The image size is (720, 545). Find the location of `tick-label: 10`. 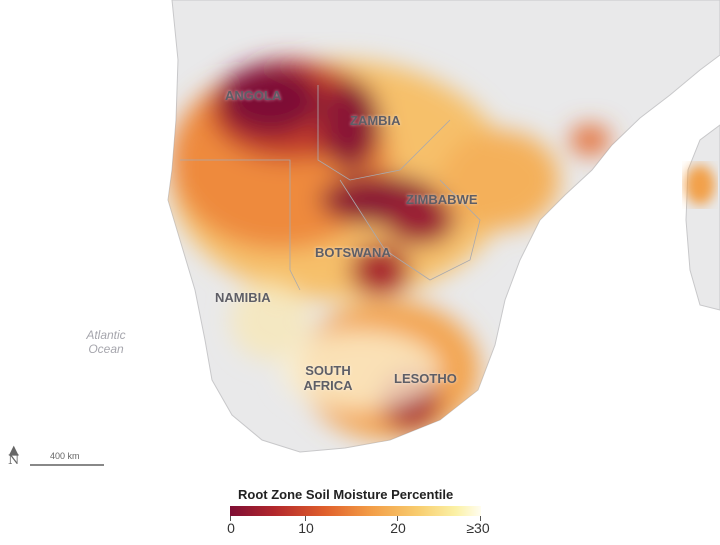

tick-label: 10 is located at coordinates (306, 528).